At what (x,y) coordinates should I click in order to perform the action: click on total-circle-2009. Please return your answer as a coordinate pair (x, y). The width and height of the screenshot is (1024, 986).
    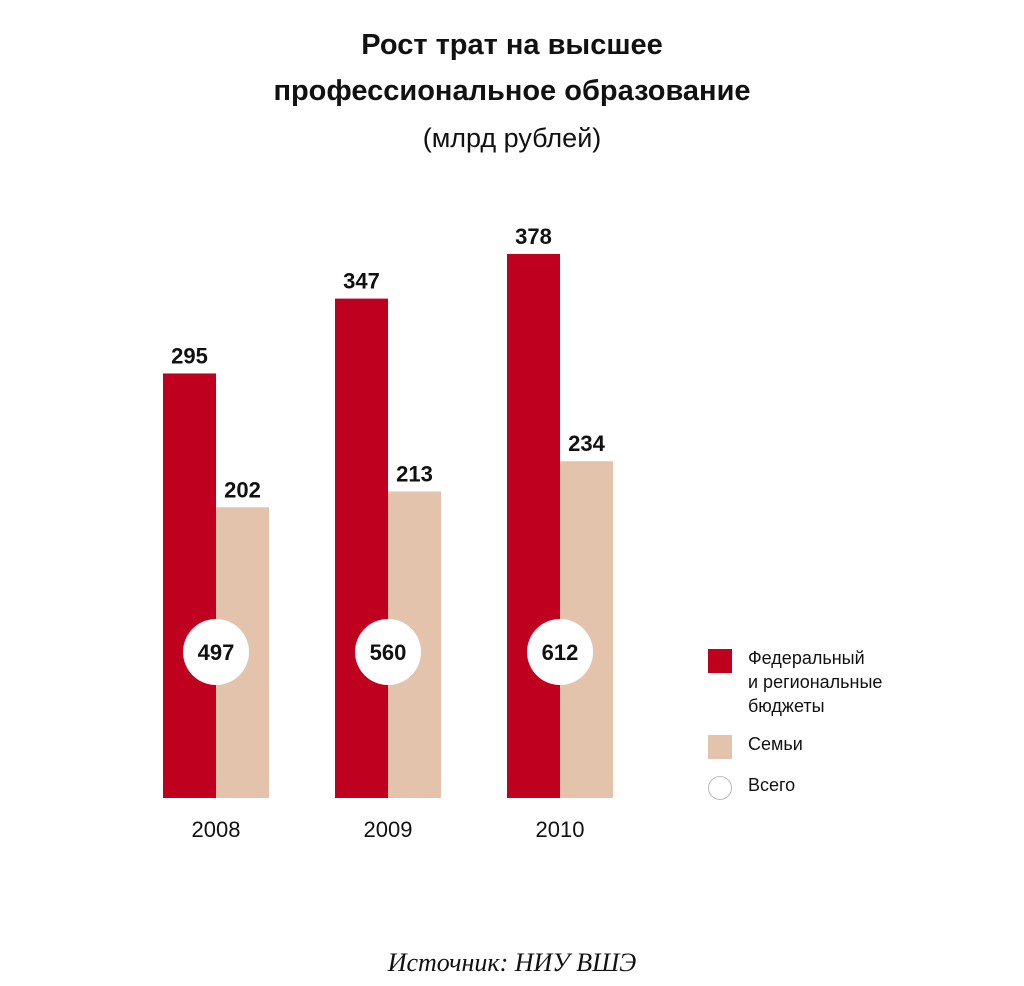
    Looking at the image, I should click on (388, 652).